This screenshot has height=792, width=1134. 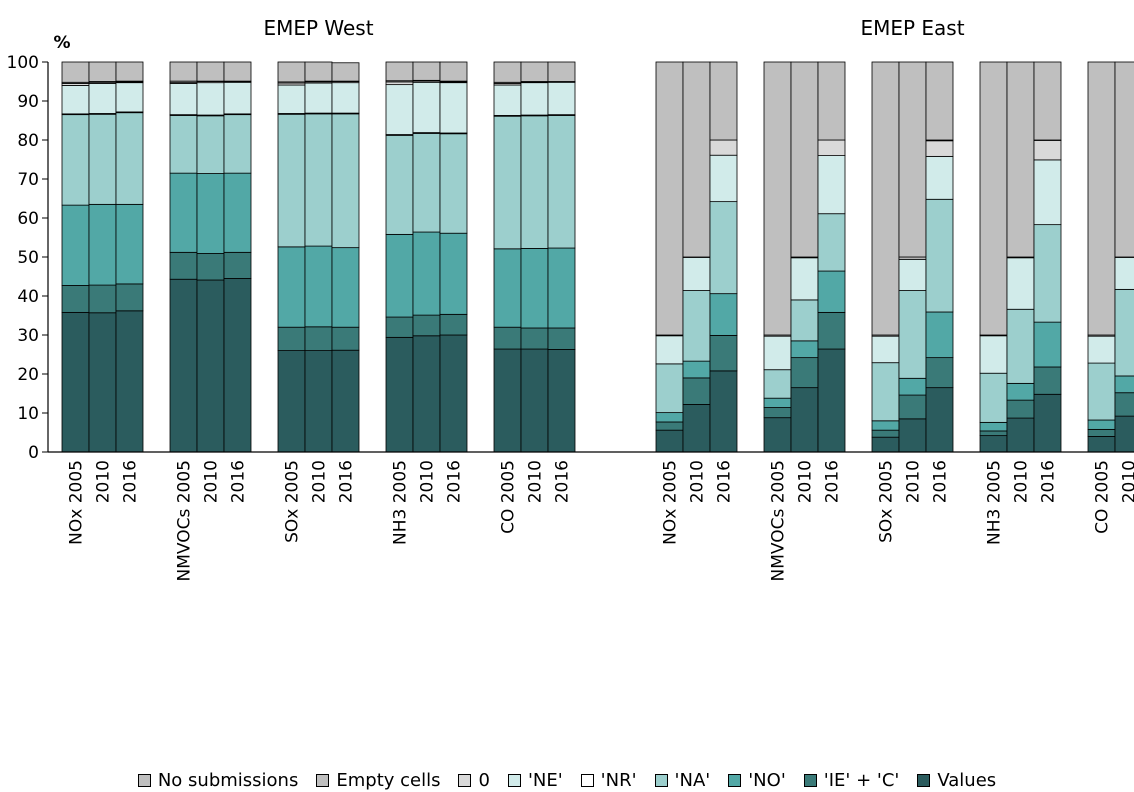 I want to click on legend-item-na: 'NA', so click(x=682, y=780).